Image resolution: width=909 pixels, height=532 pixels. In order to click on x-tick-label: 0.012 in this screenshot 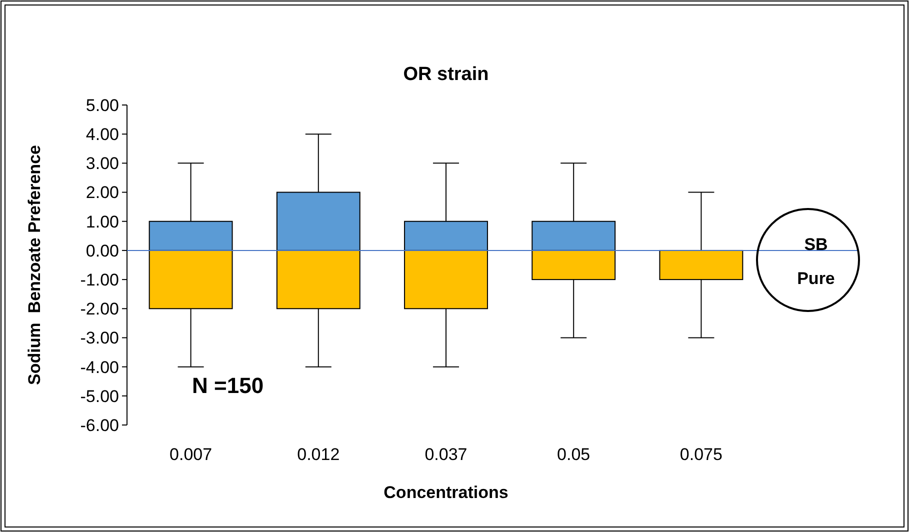, I will do `click(318, 454)`.